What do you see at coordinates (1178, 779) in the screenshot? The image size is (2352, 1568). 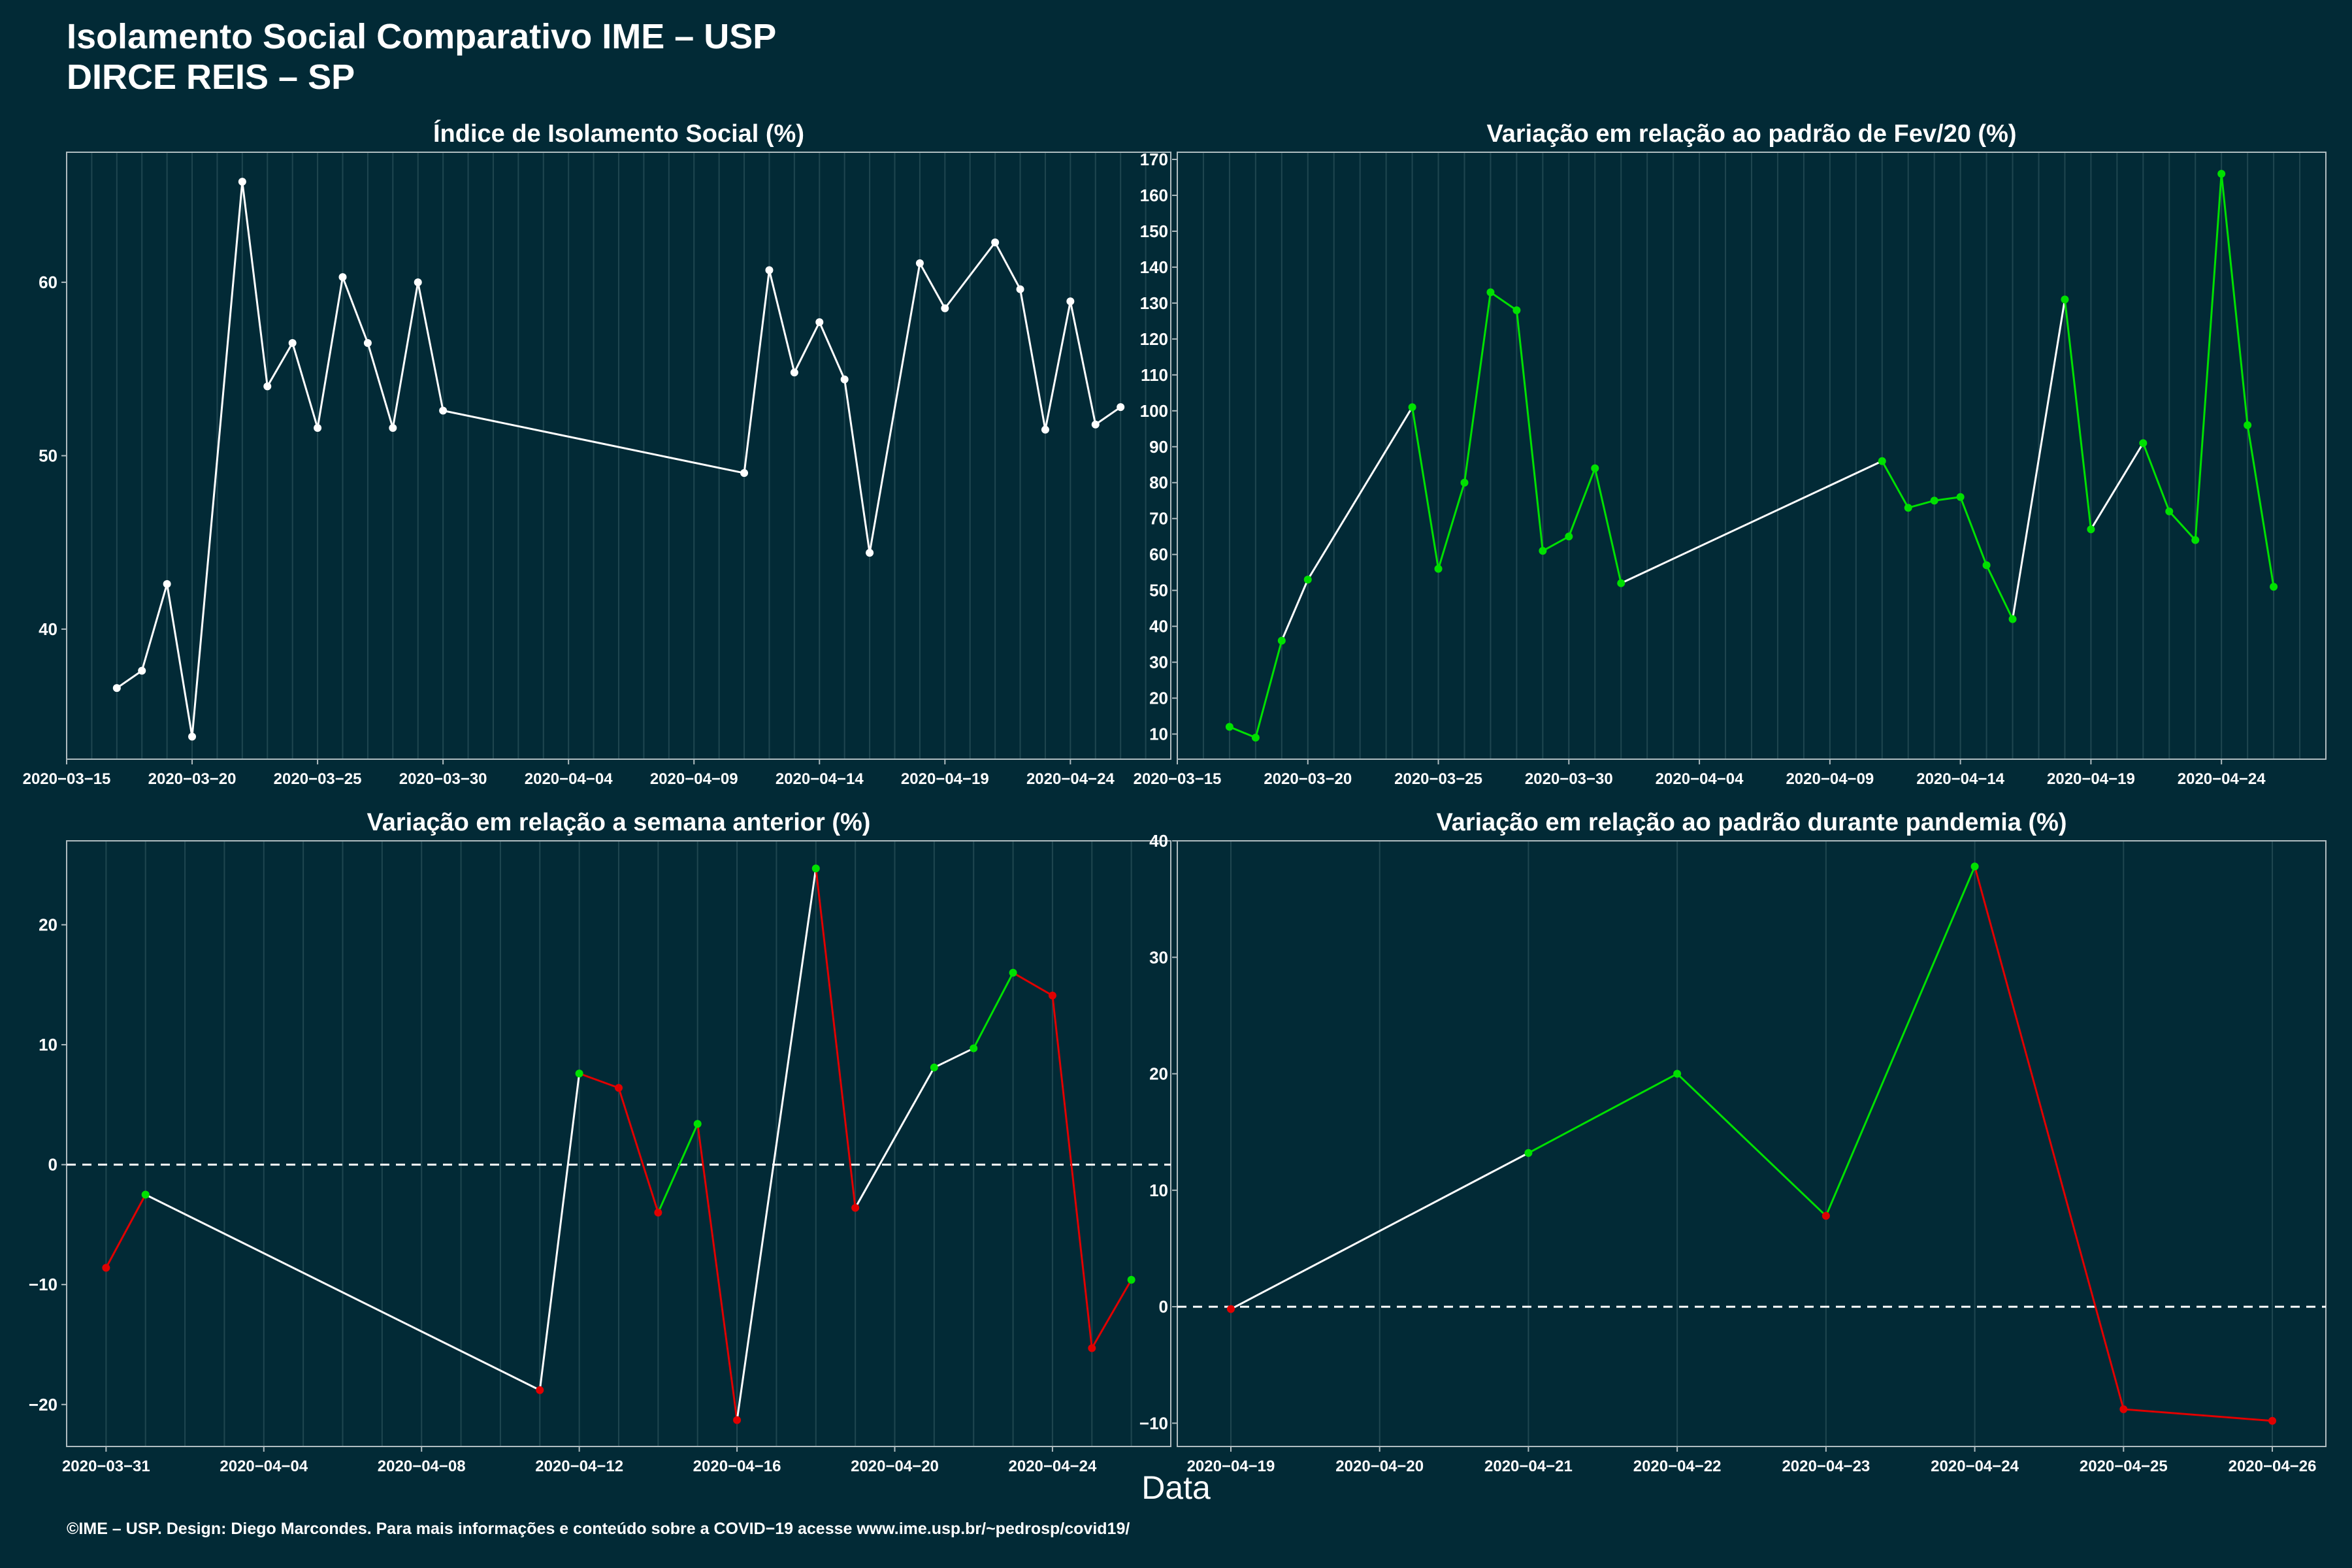 I see `x-tick-label: 2020−03−15` at bounding box center [1178, 779].